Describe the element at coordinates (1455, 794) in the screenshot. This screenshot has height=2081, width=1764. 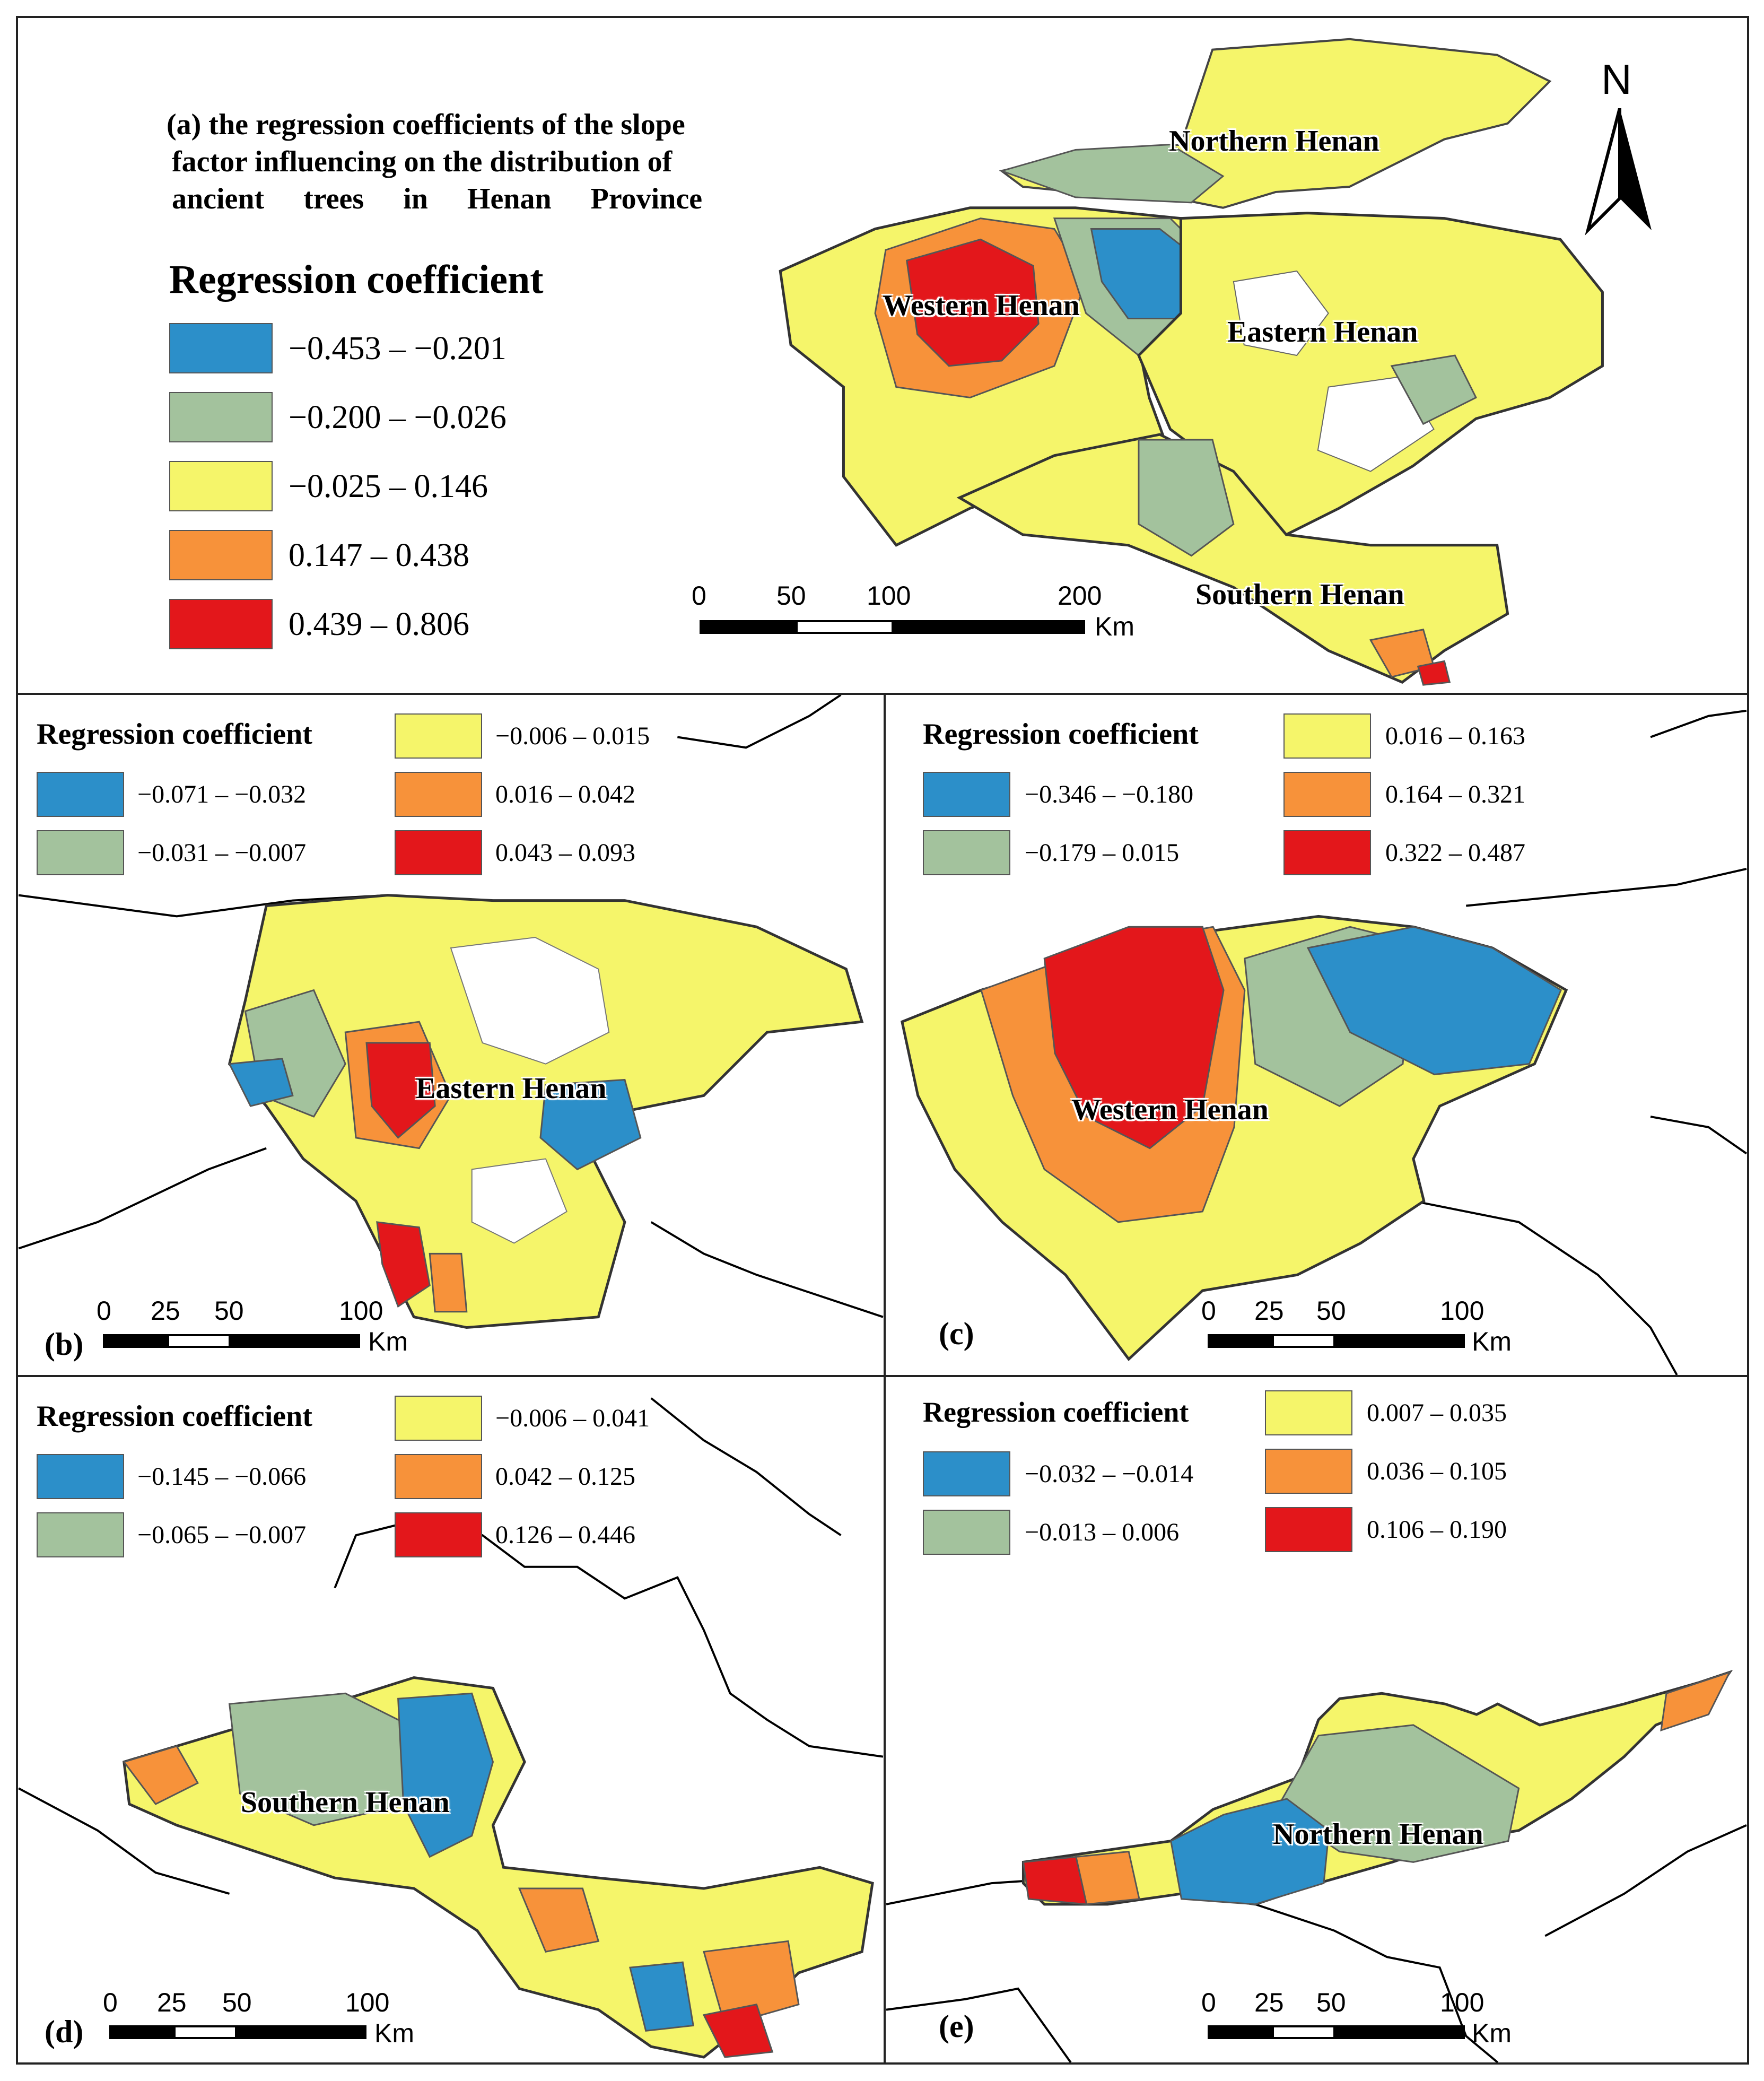
I see `panel-c-legend-label-4: 0.164 – 0.321` at that location.